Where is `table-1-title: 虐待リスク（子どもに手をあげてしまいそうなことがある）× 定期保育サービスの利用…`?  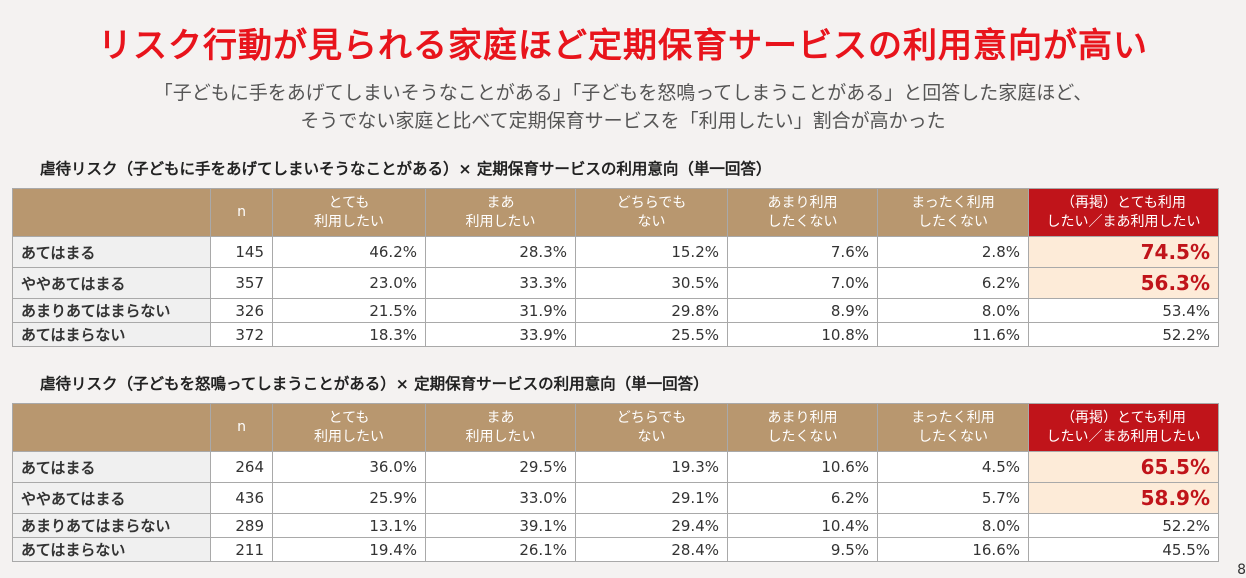 table-1-title: 虐待リスク（子どもに手をあげてしまいそうなことがある）× 定期保育サービスの利用… is located at coordinates (406, 169).